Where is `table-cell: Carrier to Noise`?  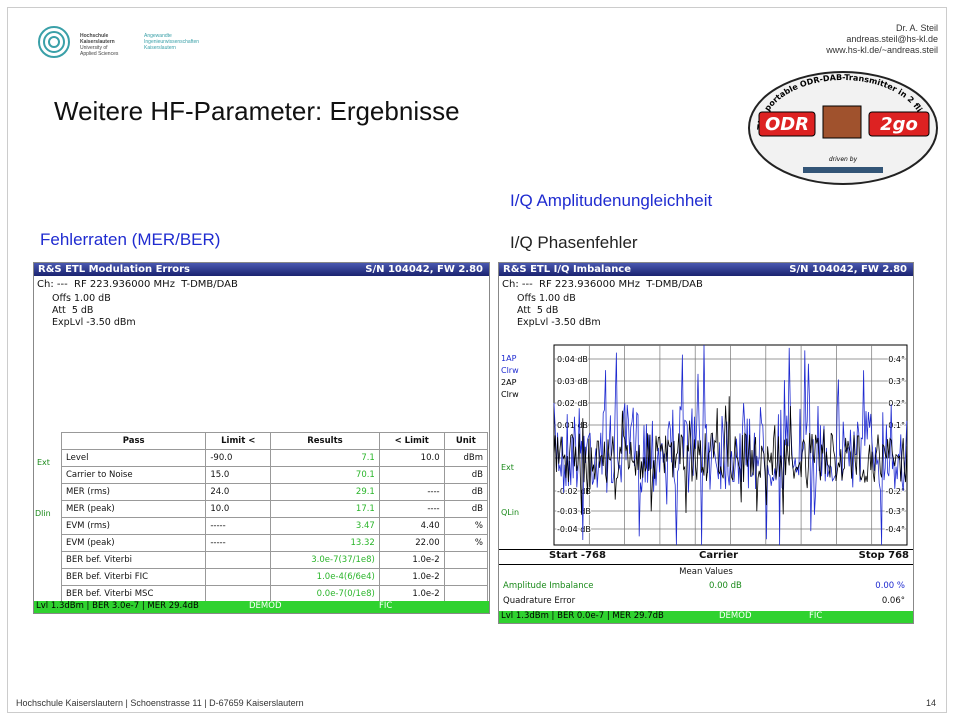 table-cell: Carrier to Noise is located at coordinates (133, 475).